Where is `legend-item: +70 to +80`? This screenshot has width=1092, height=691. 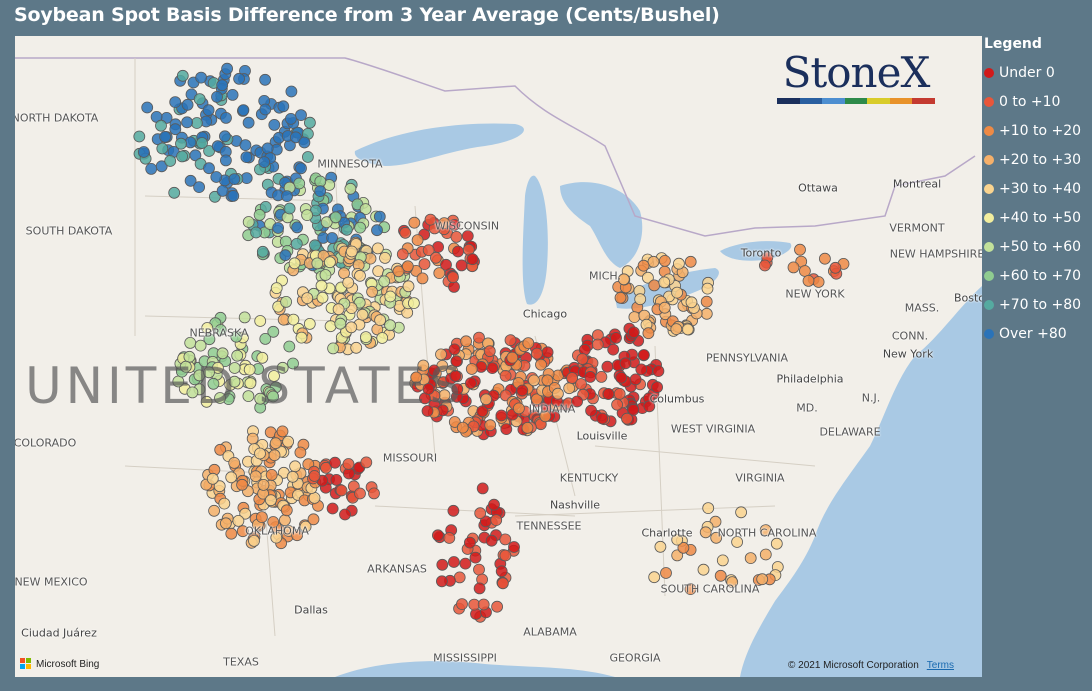
legend-item: +70 to +80 is located at coordinates (1037, 304).